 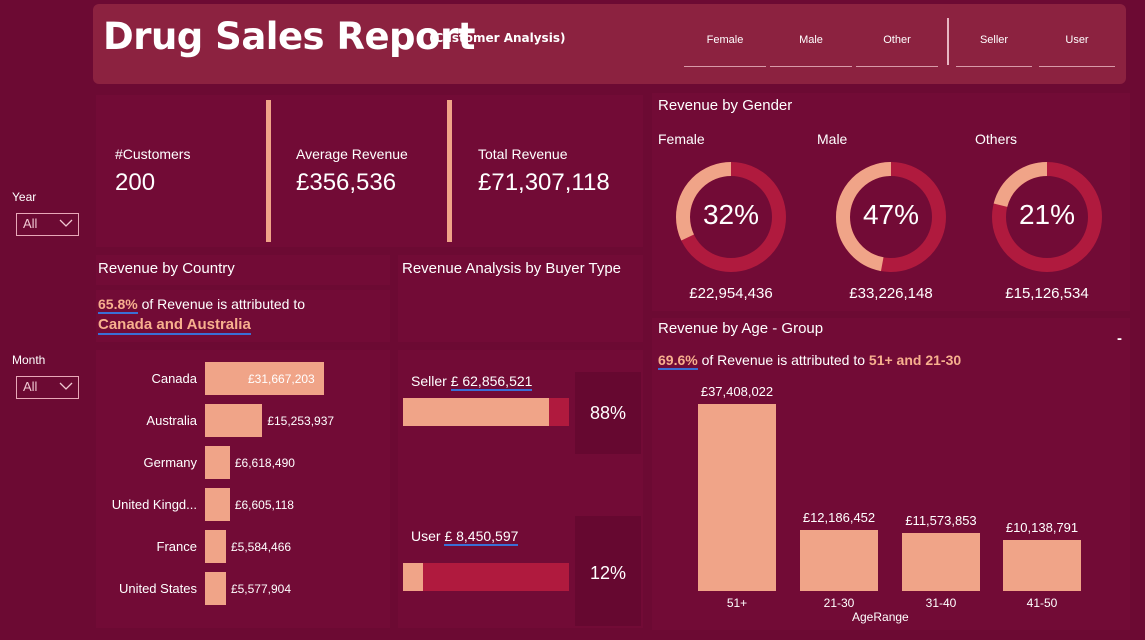 What do you see at coordinates (915, 360) in the screenshot?
I see `age-insight-highlight: 51+ and 21-30` at bounding box center [915, 360].